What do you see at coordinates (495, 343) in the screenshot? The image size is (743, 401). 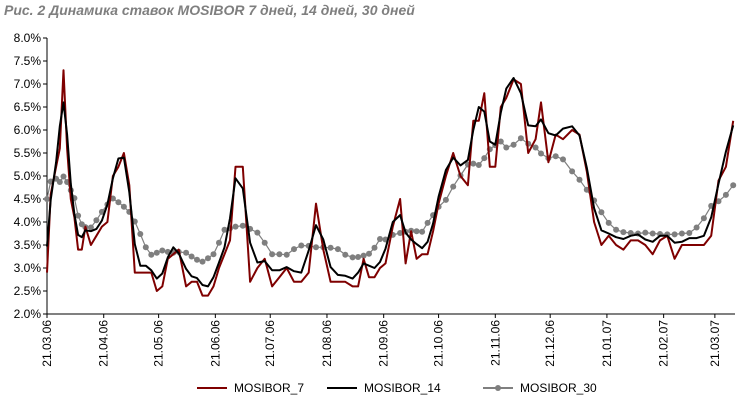 I see `x-tick-label: 21.11.06` at bounding box center [495, 343].